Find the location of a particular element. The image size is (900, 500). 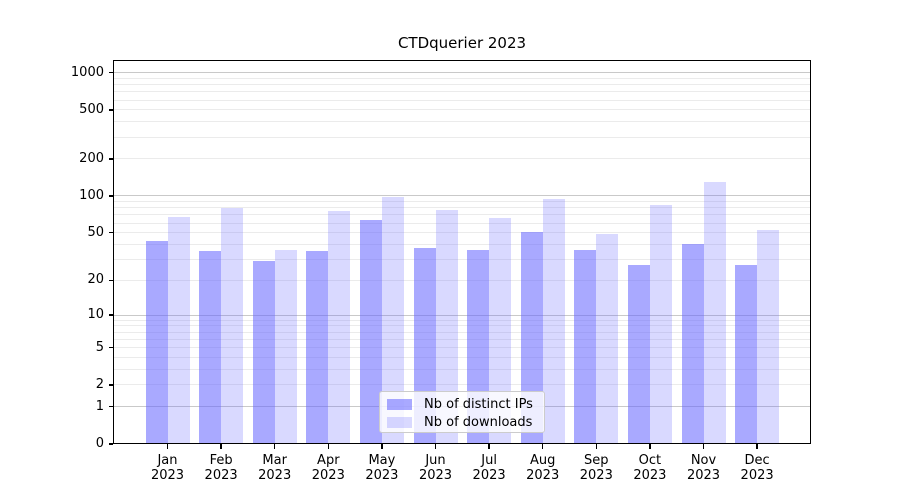

x-tick-label-jun: Jun 2023 is located at coordinates (435, 468).